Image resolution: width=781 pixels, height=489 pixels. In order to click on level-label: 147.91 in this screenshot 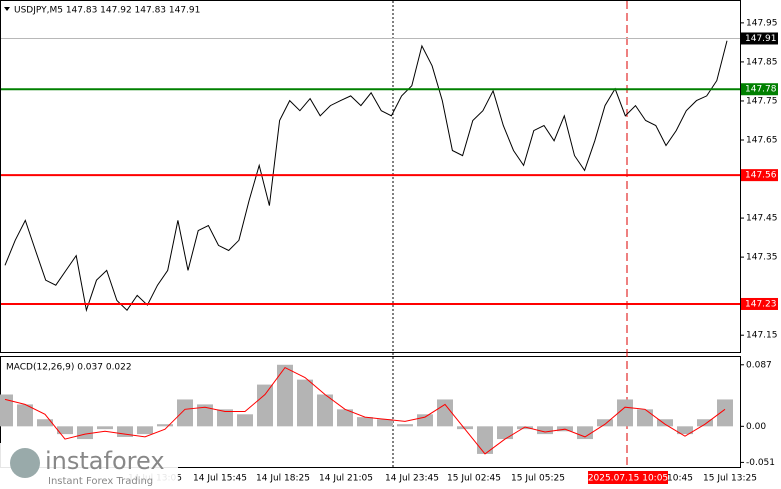, I will do `click(761, 39)`.